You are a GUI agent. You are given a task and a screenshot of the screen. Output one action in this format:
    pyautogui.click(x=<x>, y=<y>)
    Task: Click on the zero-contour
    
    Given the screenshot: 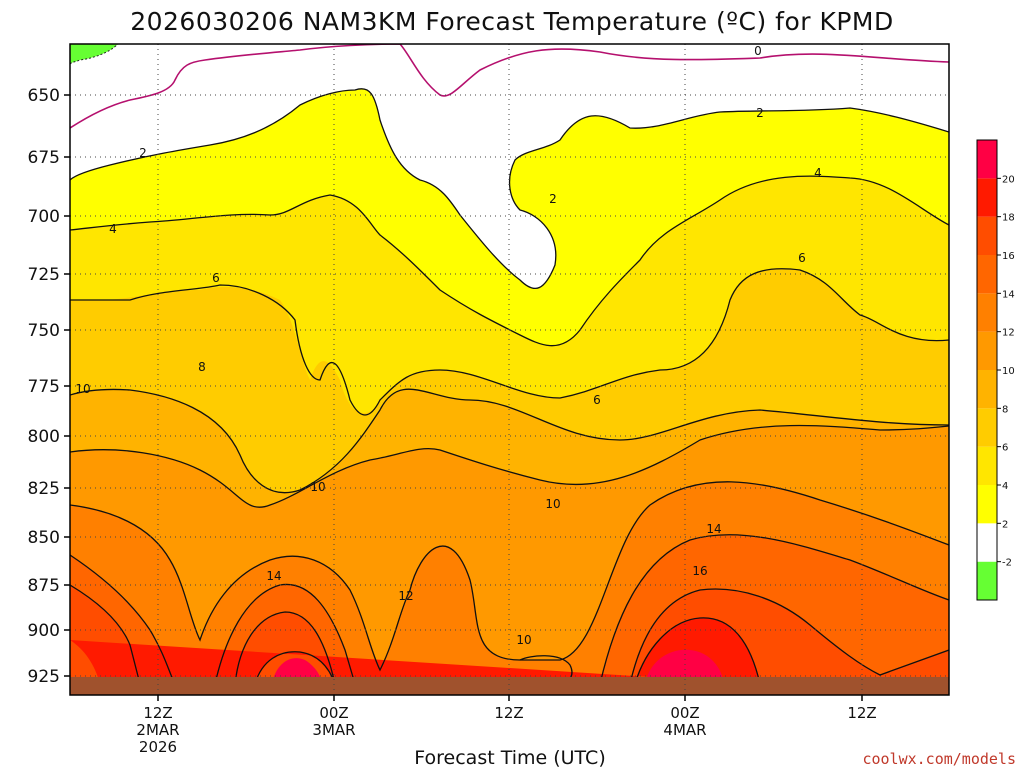 What is the action you would take?
    pyautogui.click(x=509, y=86)
    